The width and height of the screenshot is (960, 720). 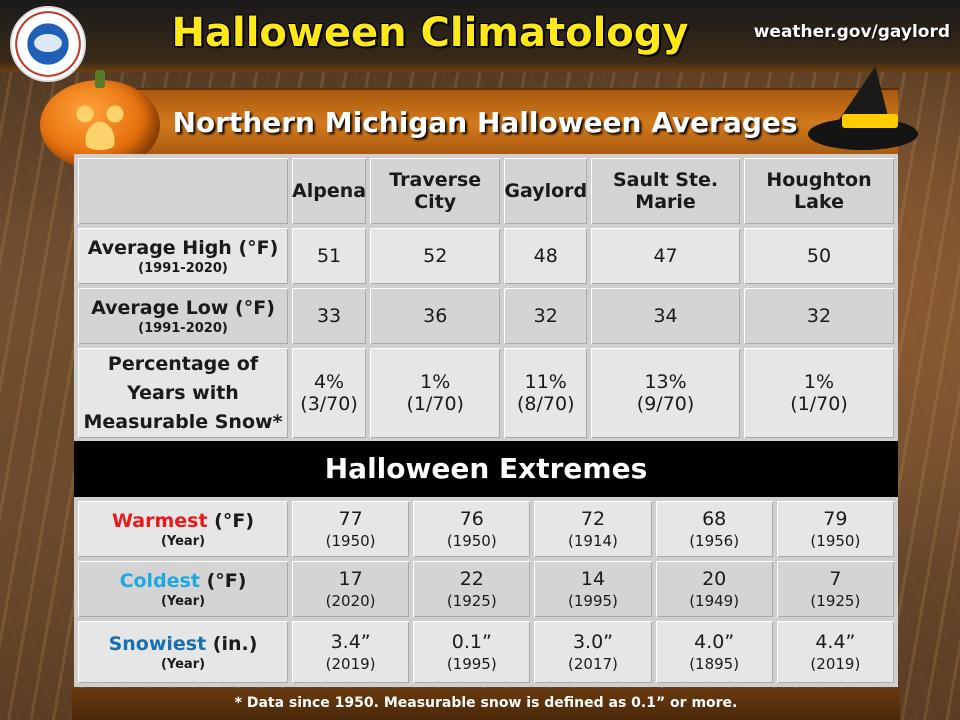 I want to click on value-cell: 3.0” (2017), so click(x=593, y=652).